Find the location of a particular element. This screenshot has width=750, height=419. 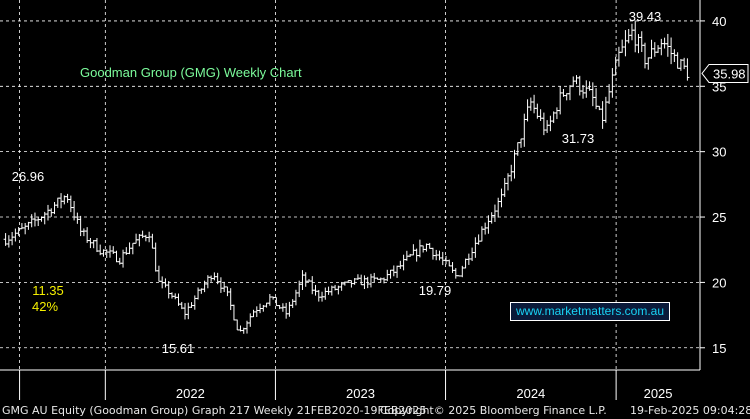

watermark-link: www.marketmatters.com.au is located at coordinates (590, 311).